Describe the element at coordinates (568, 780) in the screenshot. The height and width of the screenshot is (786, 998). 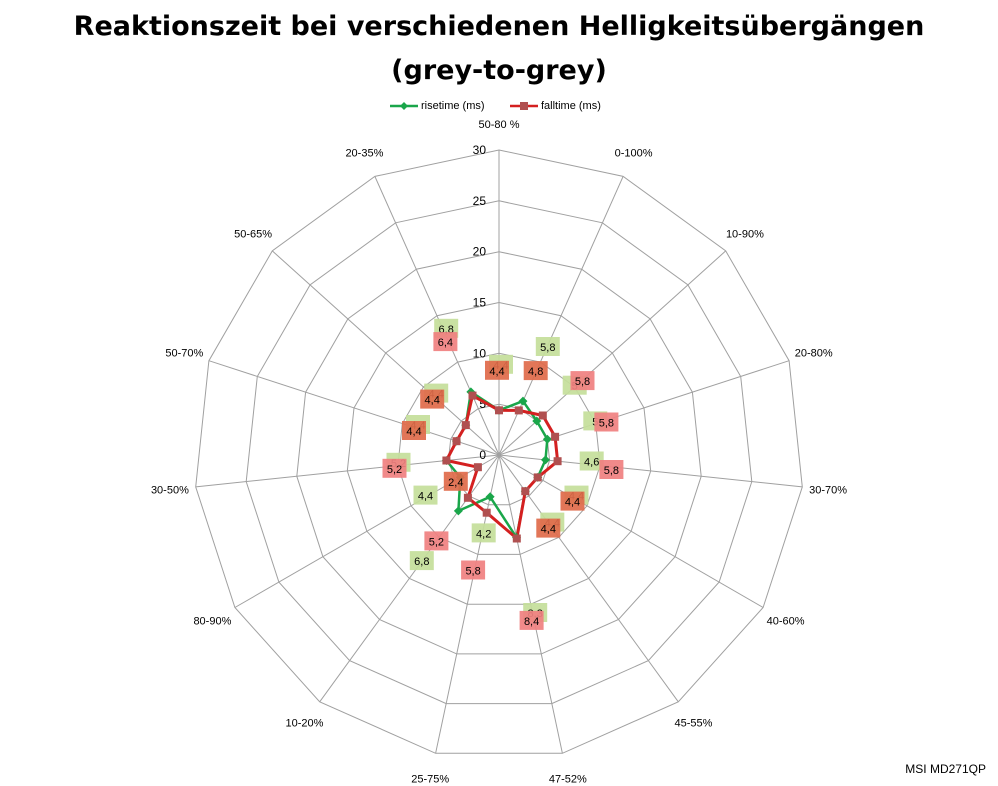
I see `category-label: 47-52%` at that location.